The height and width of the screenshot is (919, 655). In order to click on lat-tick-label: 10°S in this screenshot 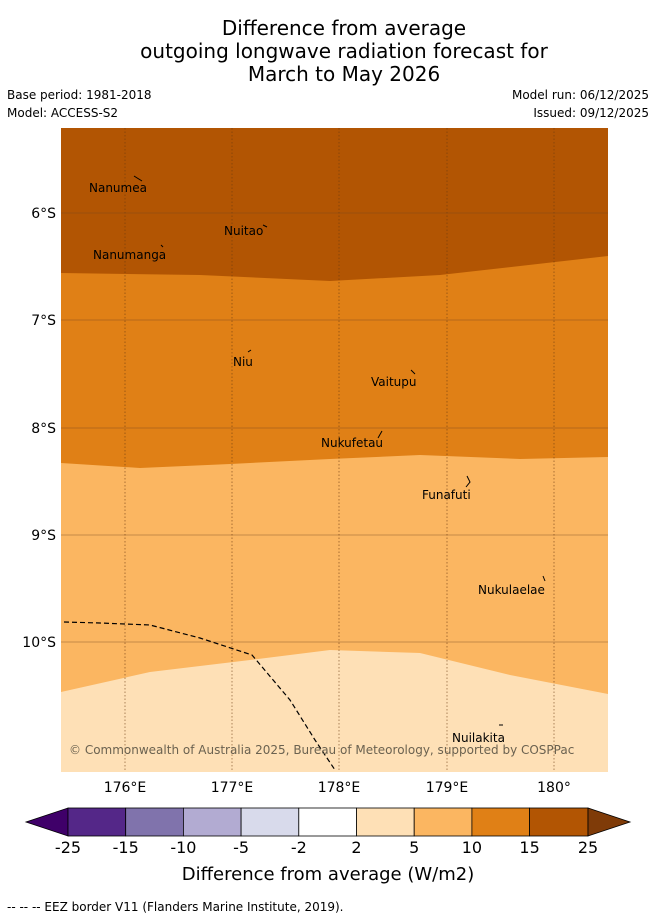, I will do `click(39, 643)`.